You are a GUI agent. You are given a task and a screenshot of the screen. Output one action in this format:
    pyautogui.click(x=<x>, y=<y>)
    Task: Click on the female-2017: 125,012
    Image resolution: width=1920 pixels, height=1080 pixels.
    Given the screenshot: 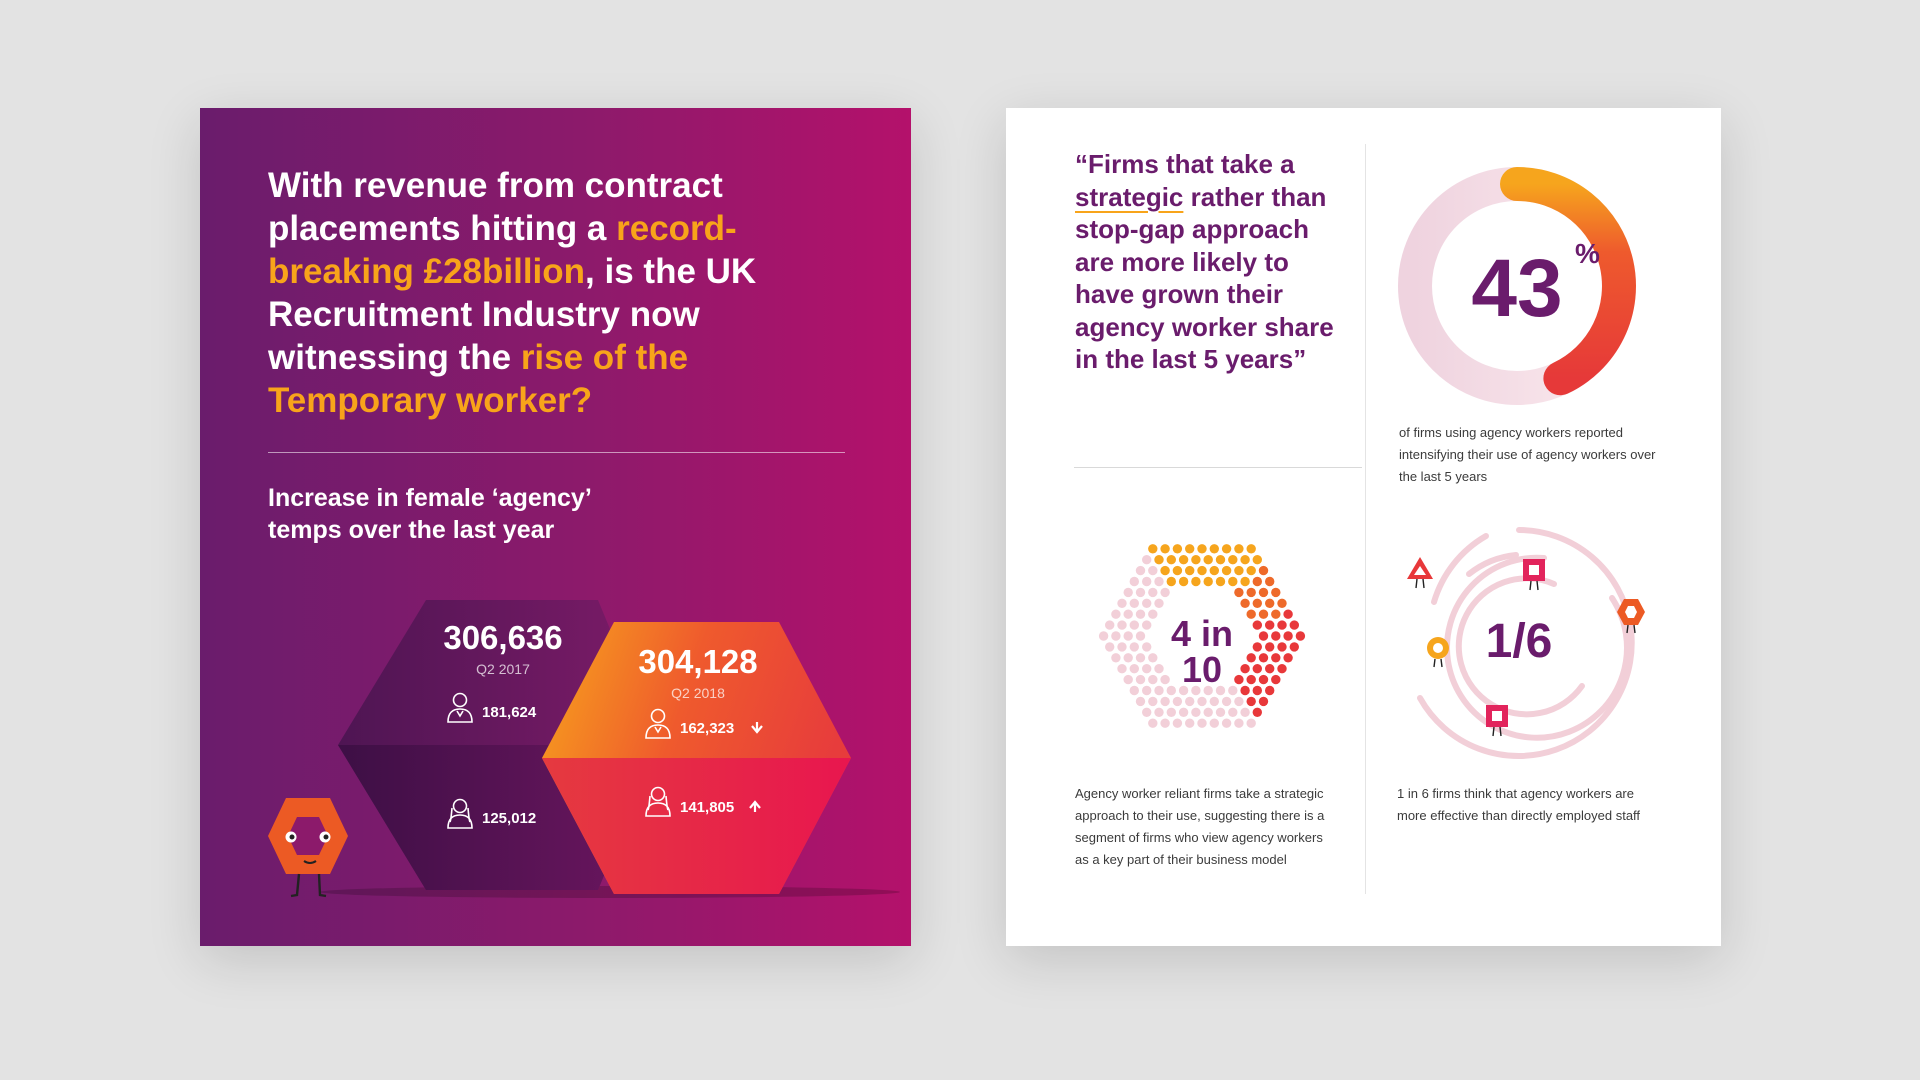 What is the action you would take?
    pyautogui.click(x=509, y=818)
    